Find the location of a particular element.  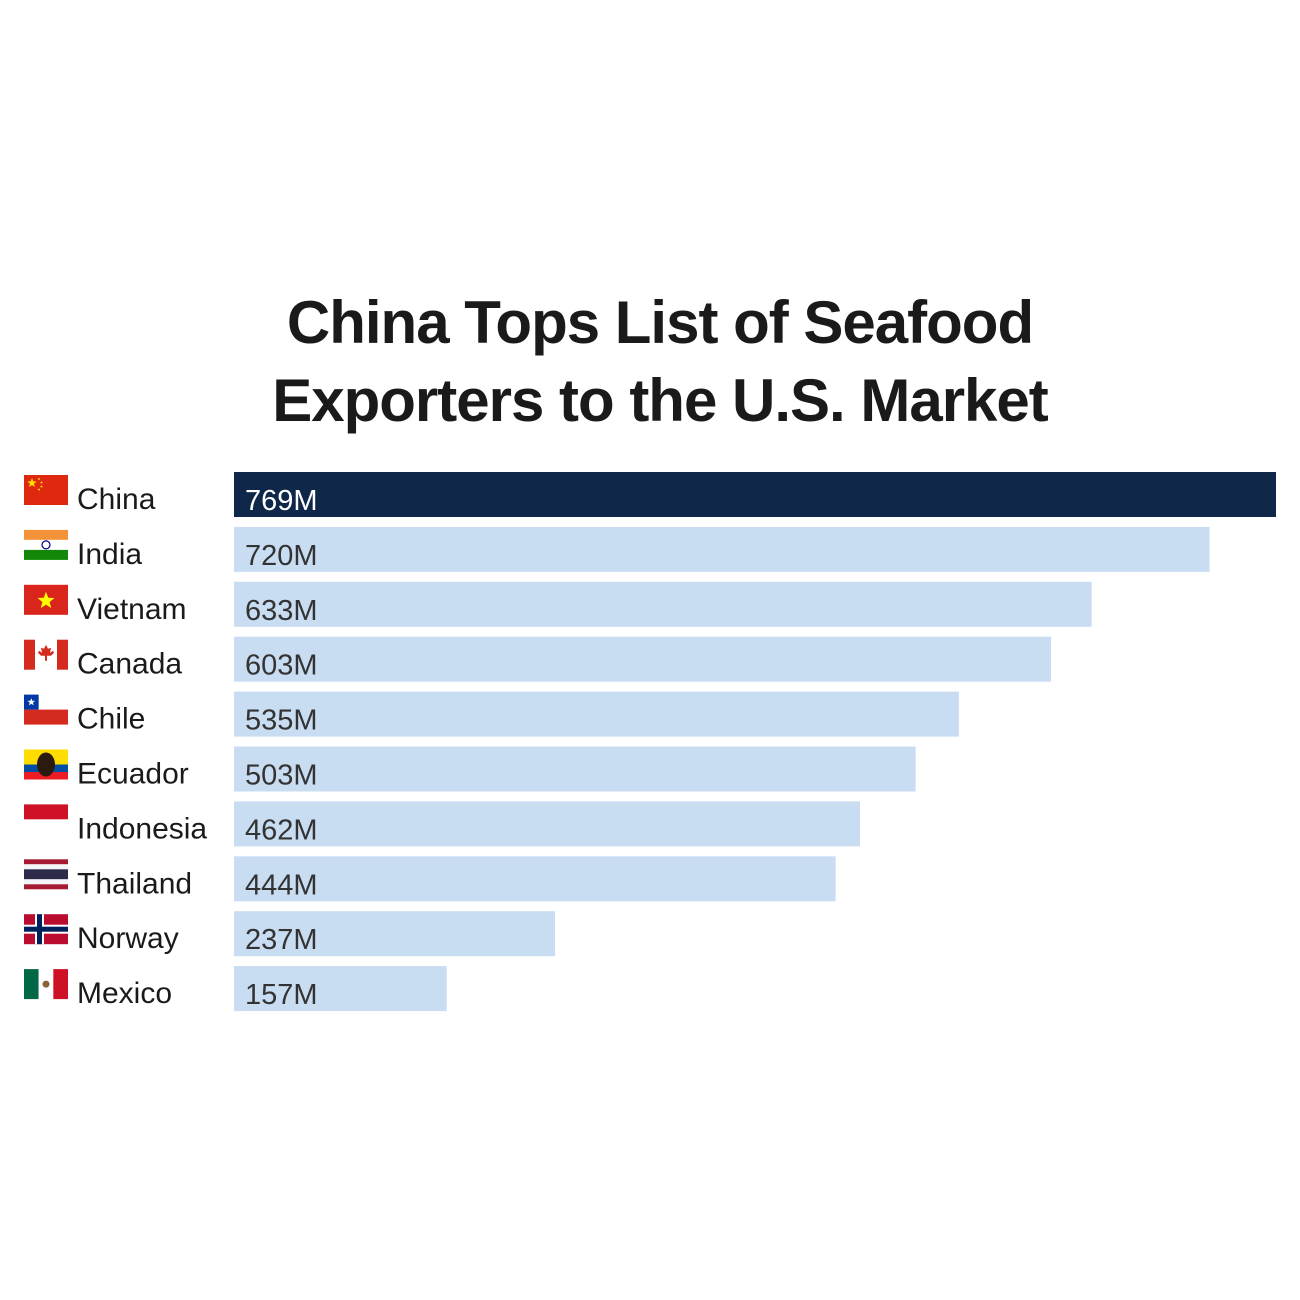

flag-emblem is located at coordinates (46, 984).